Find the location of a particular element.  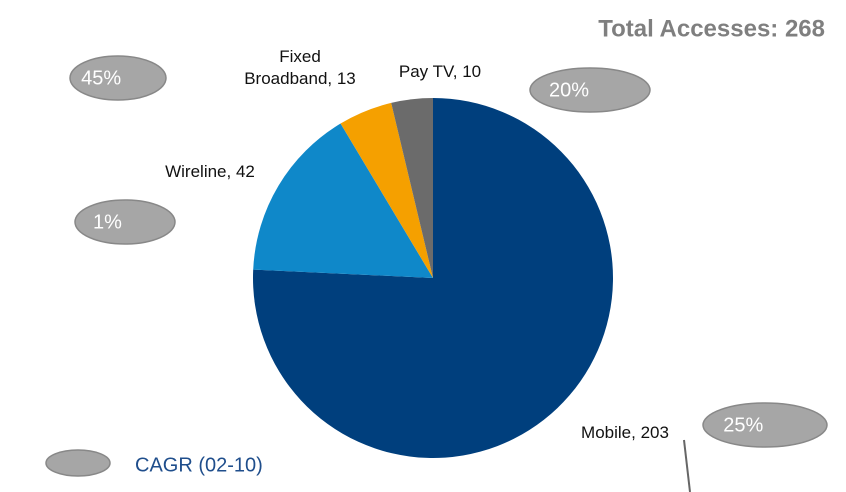

cagr-label: 20% is located at coordinates (569, 90).